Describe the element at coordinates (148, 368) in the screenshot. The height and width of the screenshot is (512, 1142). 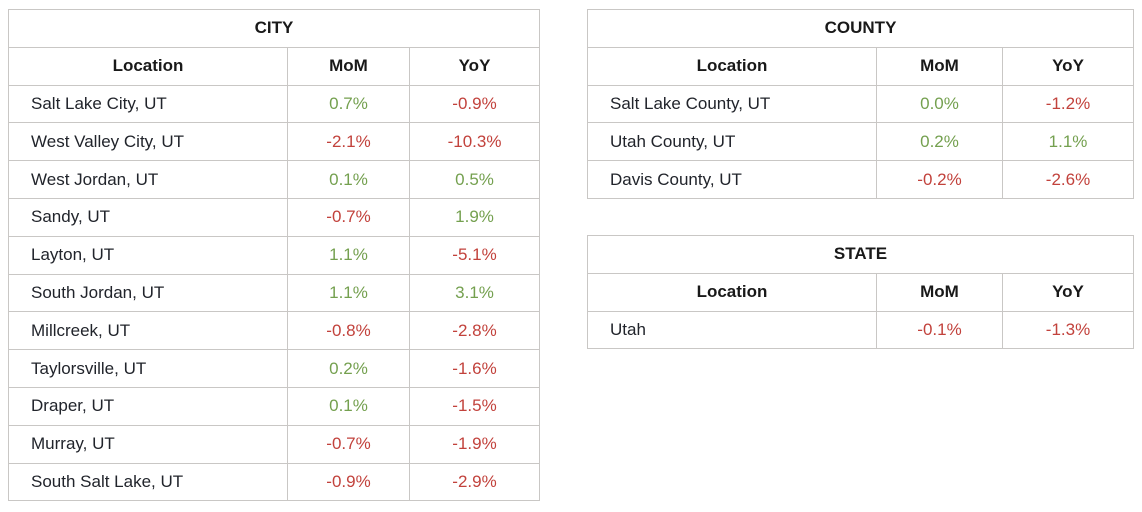
I see `location-cell: Taylorsville, UT` at that location.